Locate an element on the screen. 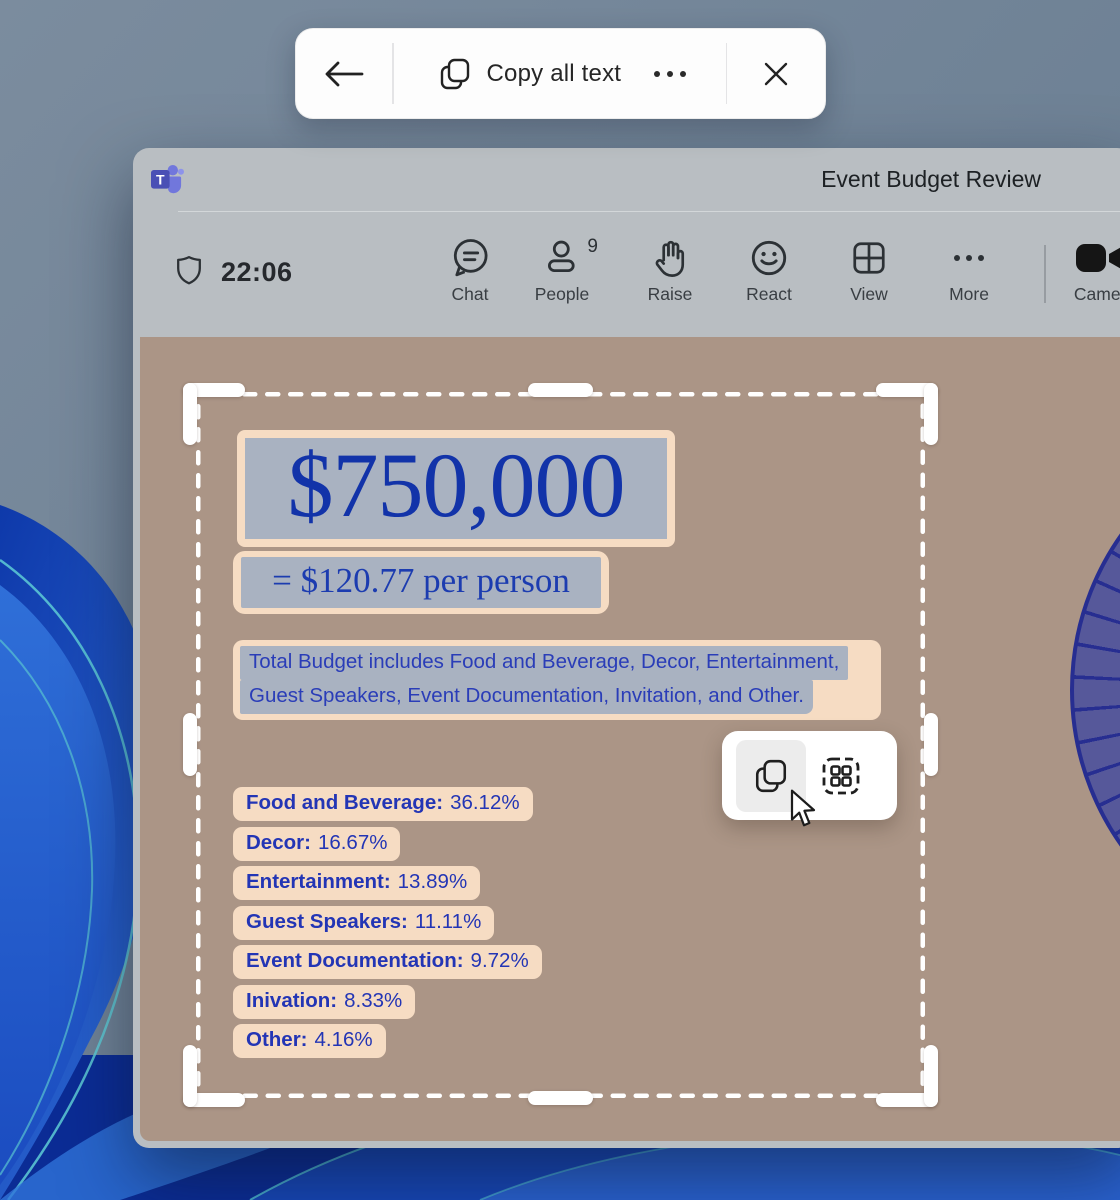  qr-scan-icon is located at coordinates (841, 775).